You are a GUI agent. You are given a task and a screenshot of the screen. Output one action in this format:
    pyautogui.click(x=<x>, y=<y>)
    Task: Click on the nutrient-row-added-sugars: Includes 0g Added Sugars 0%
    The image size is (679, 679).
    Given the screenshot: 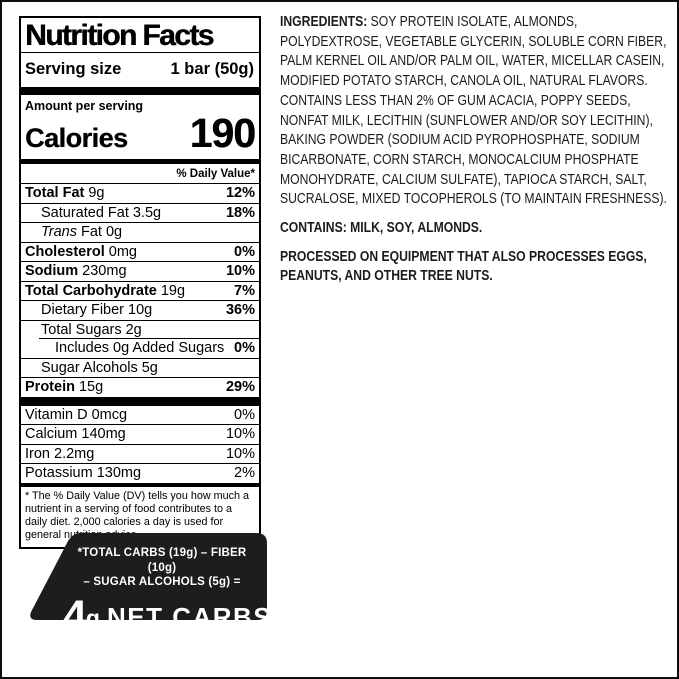 What is the action you would take?
    pyautogui.click(x=140, y=348)
    